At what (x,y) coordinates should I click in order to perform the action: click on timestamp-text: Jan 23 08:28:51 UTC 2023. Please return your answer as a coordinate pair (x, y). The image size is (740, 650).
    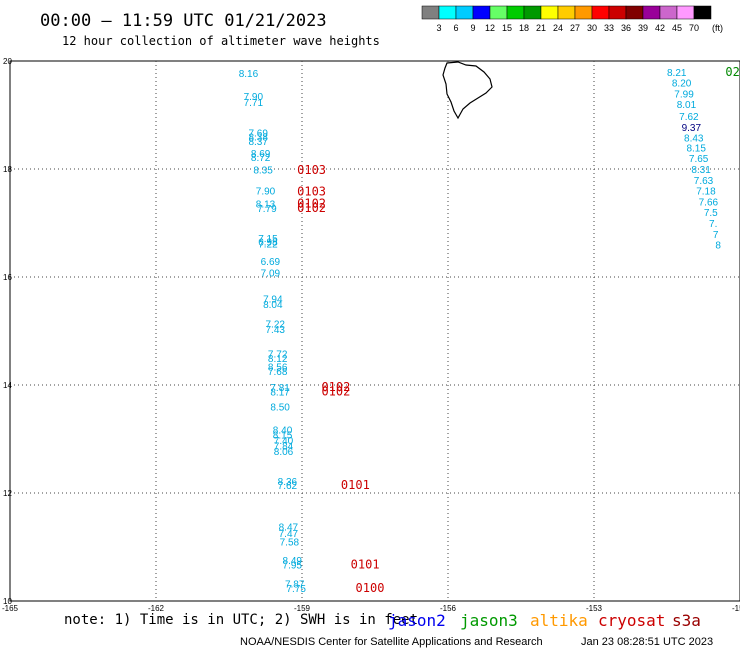
    Looking at the image, I should click on (647, 642).